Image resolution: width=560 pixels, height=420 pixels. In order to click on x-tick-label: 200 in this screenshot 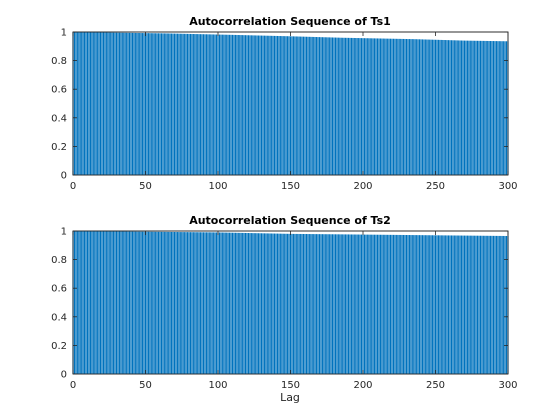, I will do `click(362, 186)`.